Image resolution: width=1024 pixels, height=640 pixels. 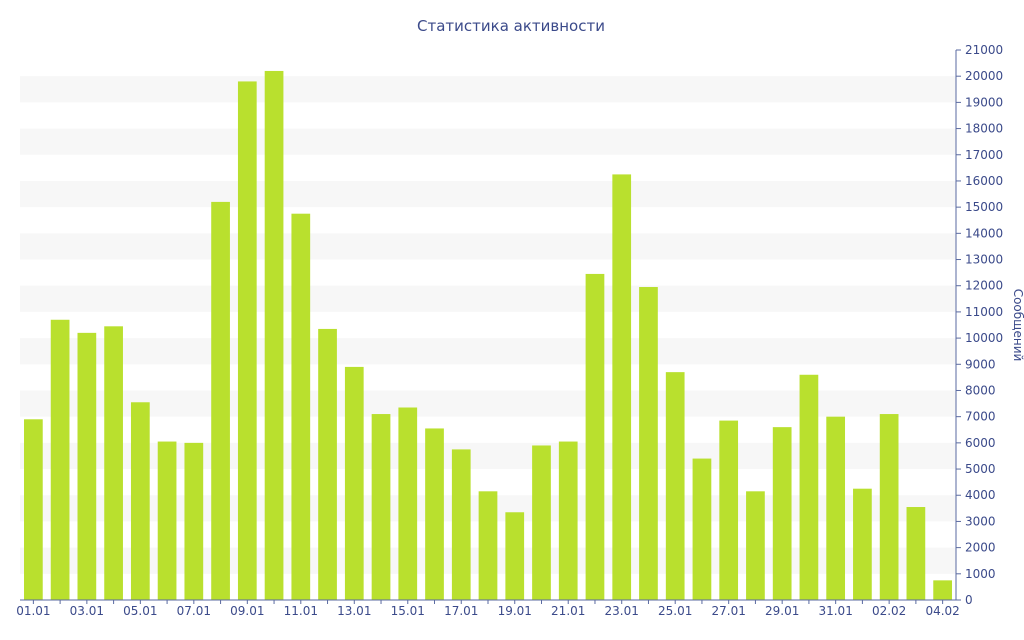 What do you see at coordinates (969, 600) in the screenshot?
I see `y-tick-label: 0` at bounding box center [969, 600].